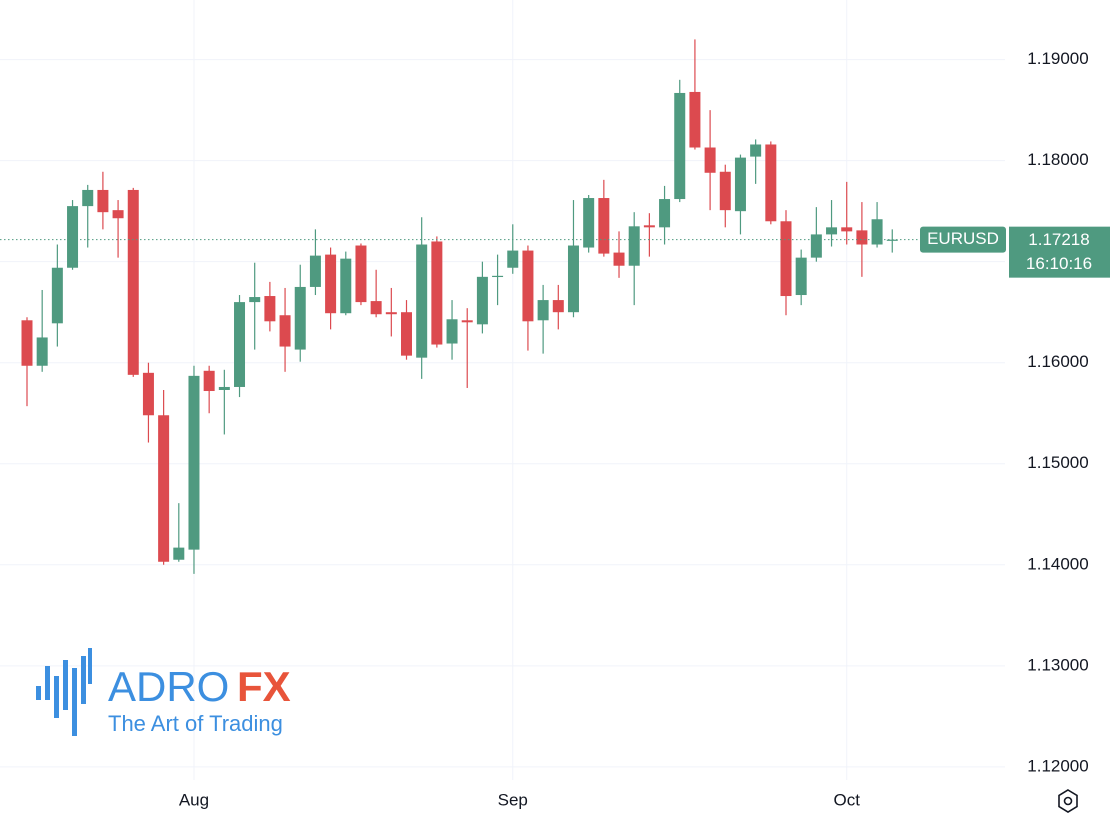 The width and height of the screenshot is (1116, 823). I want to click on logo-accent: FX, so click(264, 686).